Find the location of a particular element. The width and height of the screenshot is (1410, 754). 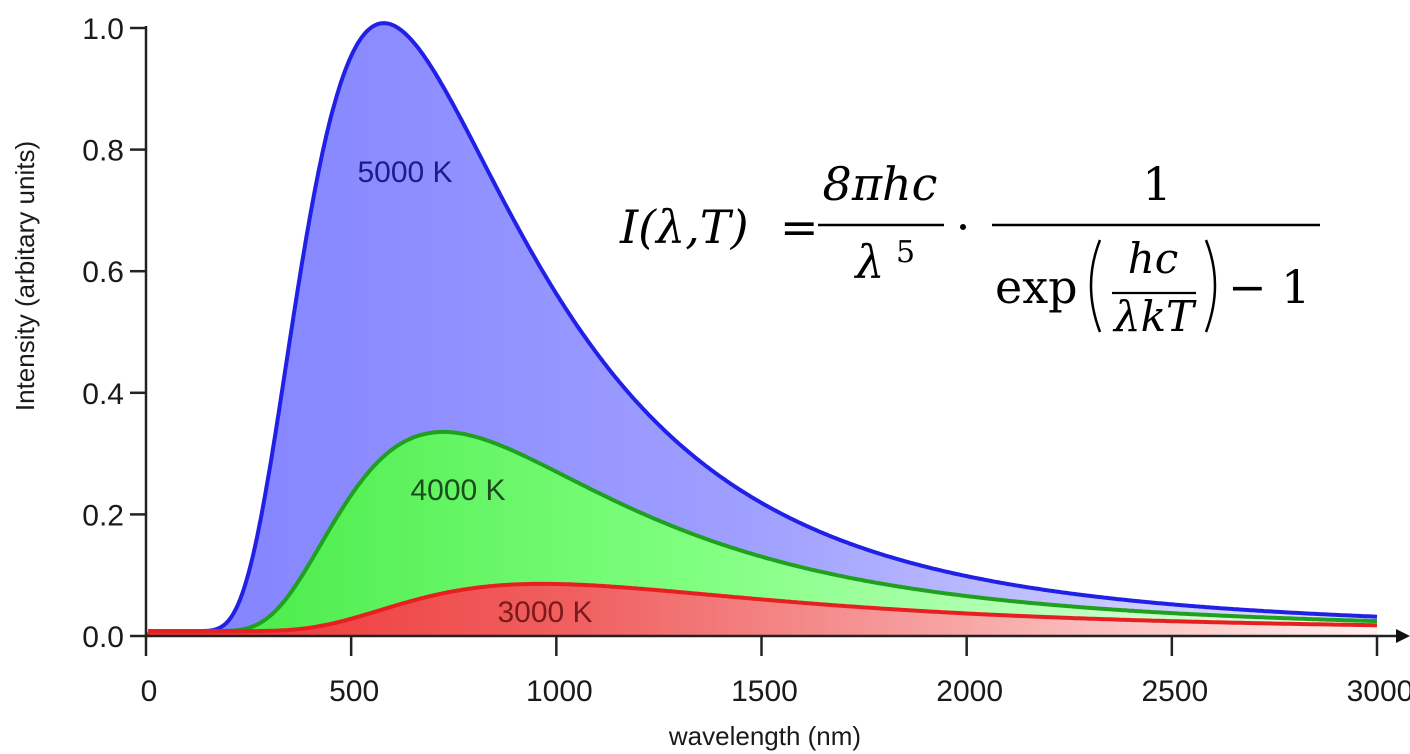

formula-denominator-1-exponent: 5 is located at coordinates (905, 252).